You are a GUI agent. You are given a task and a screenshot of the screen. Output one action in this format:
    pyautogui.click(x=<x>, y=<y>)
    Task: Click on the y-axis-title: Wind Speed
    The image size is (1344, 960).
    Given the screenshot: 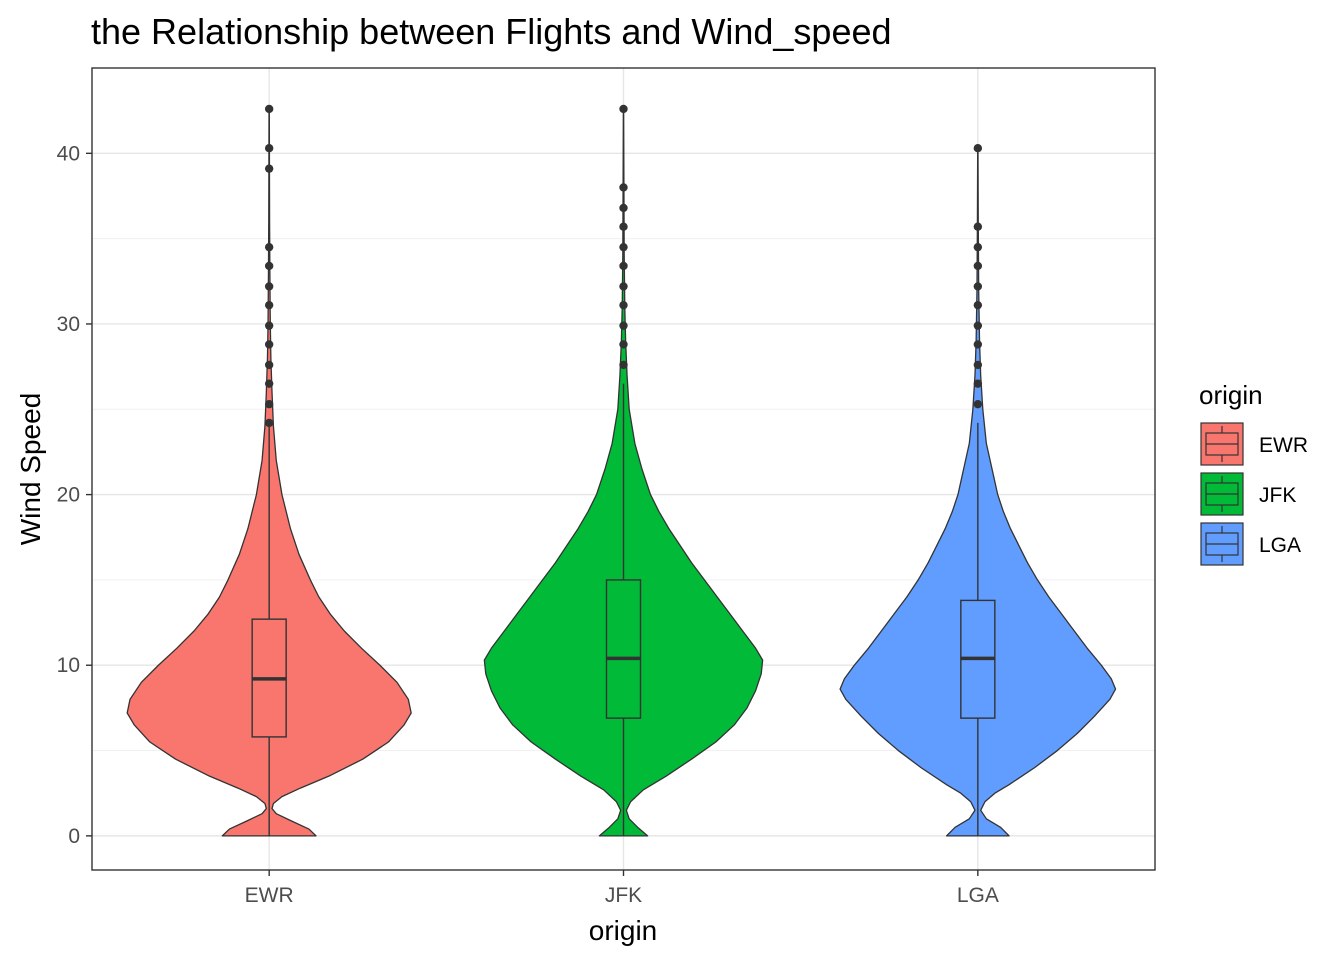 What is the action you would take?
    pyautogui.click(x=30, y=469)
    